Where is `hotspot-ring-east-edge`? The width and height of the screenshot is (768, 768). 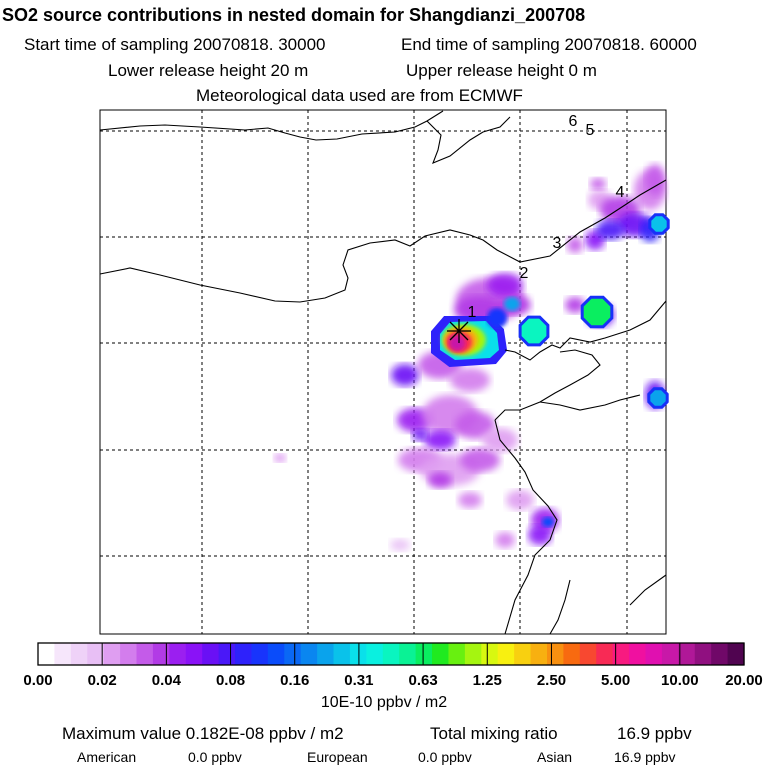 hotspot-ring-east-edge is located at coordinates (658, 398).